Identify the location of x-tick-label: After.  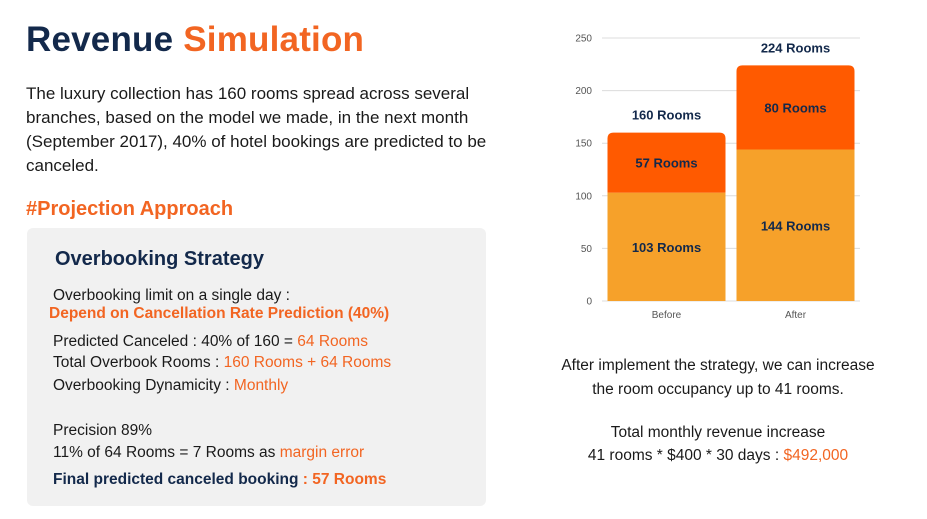
(796, 315).